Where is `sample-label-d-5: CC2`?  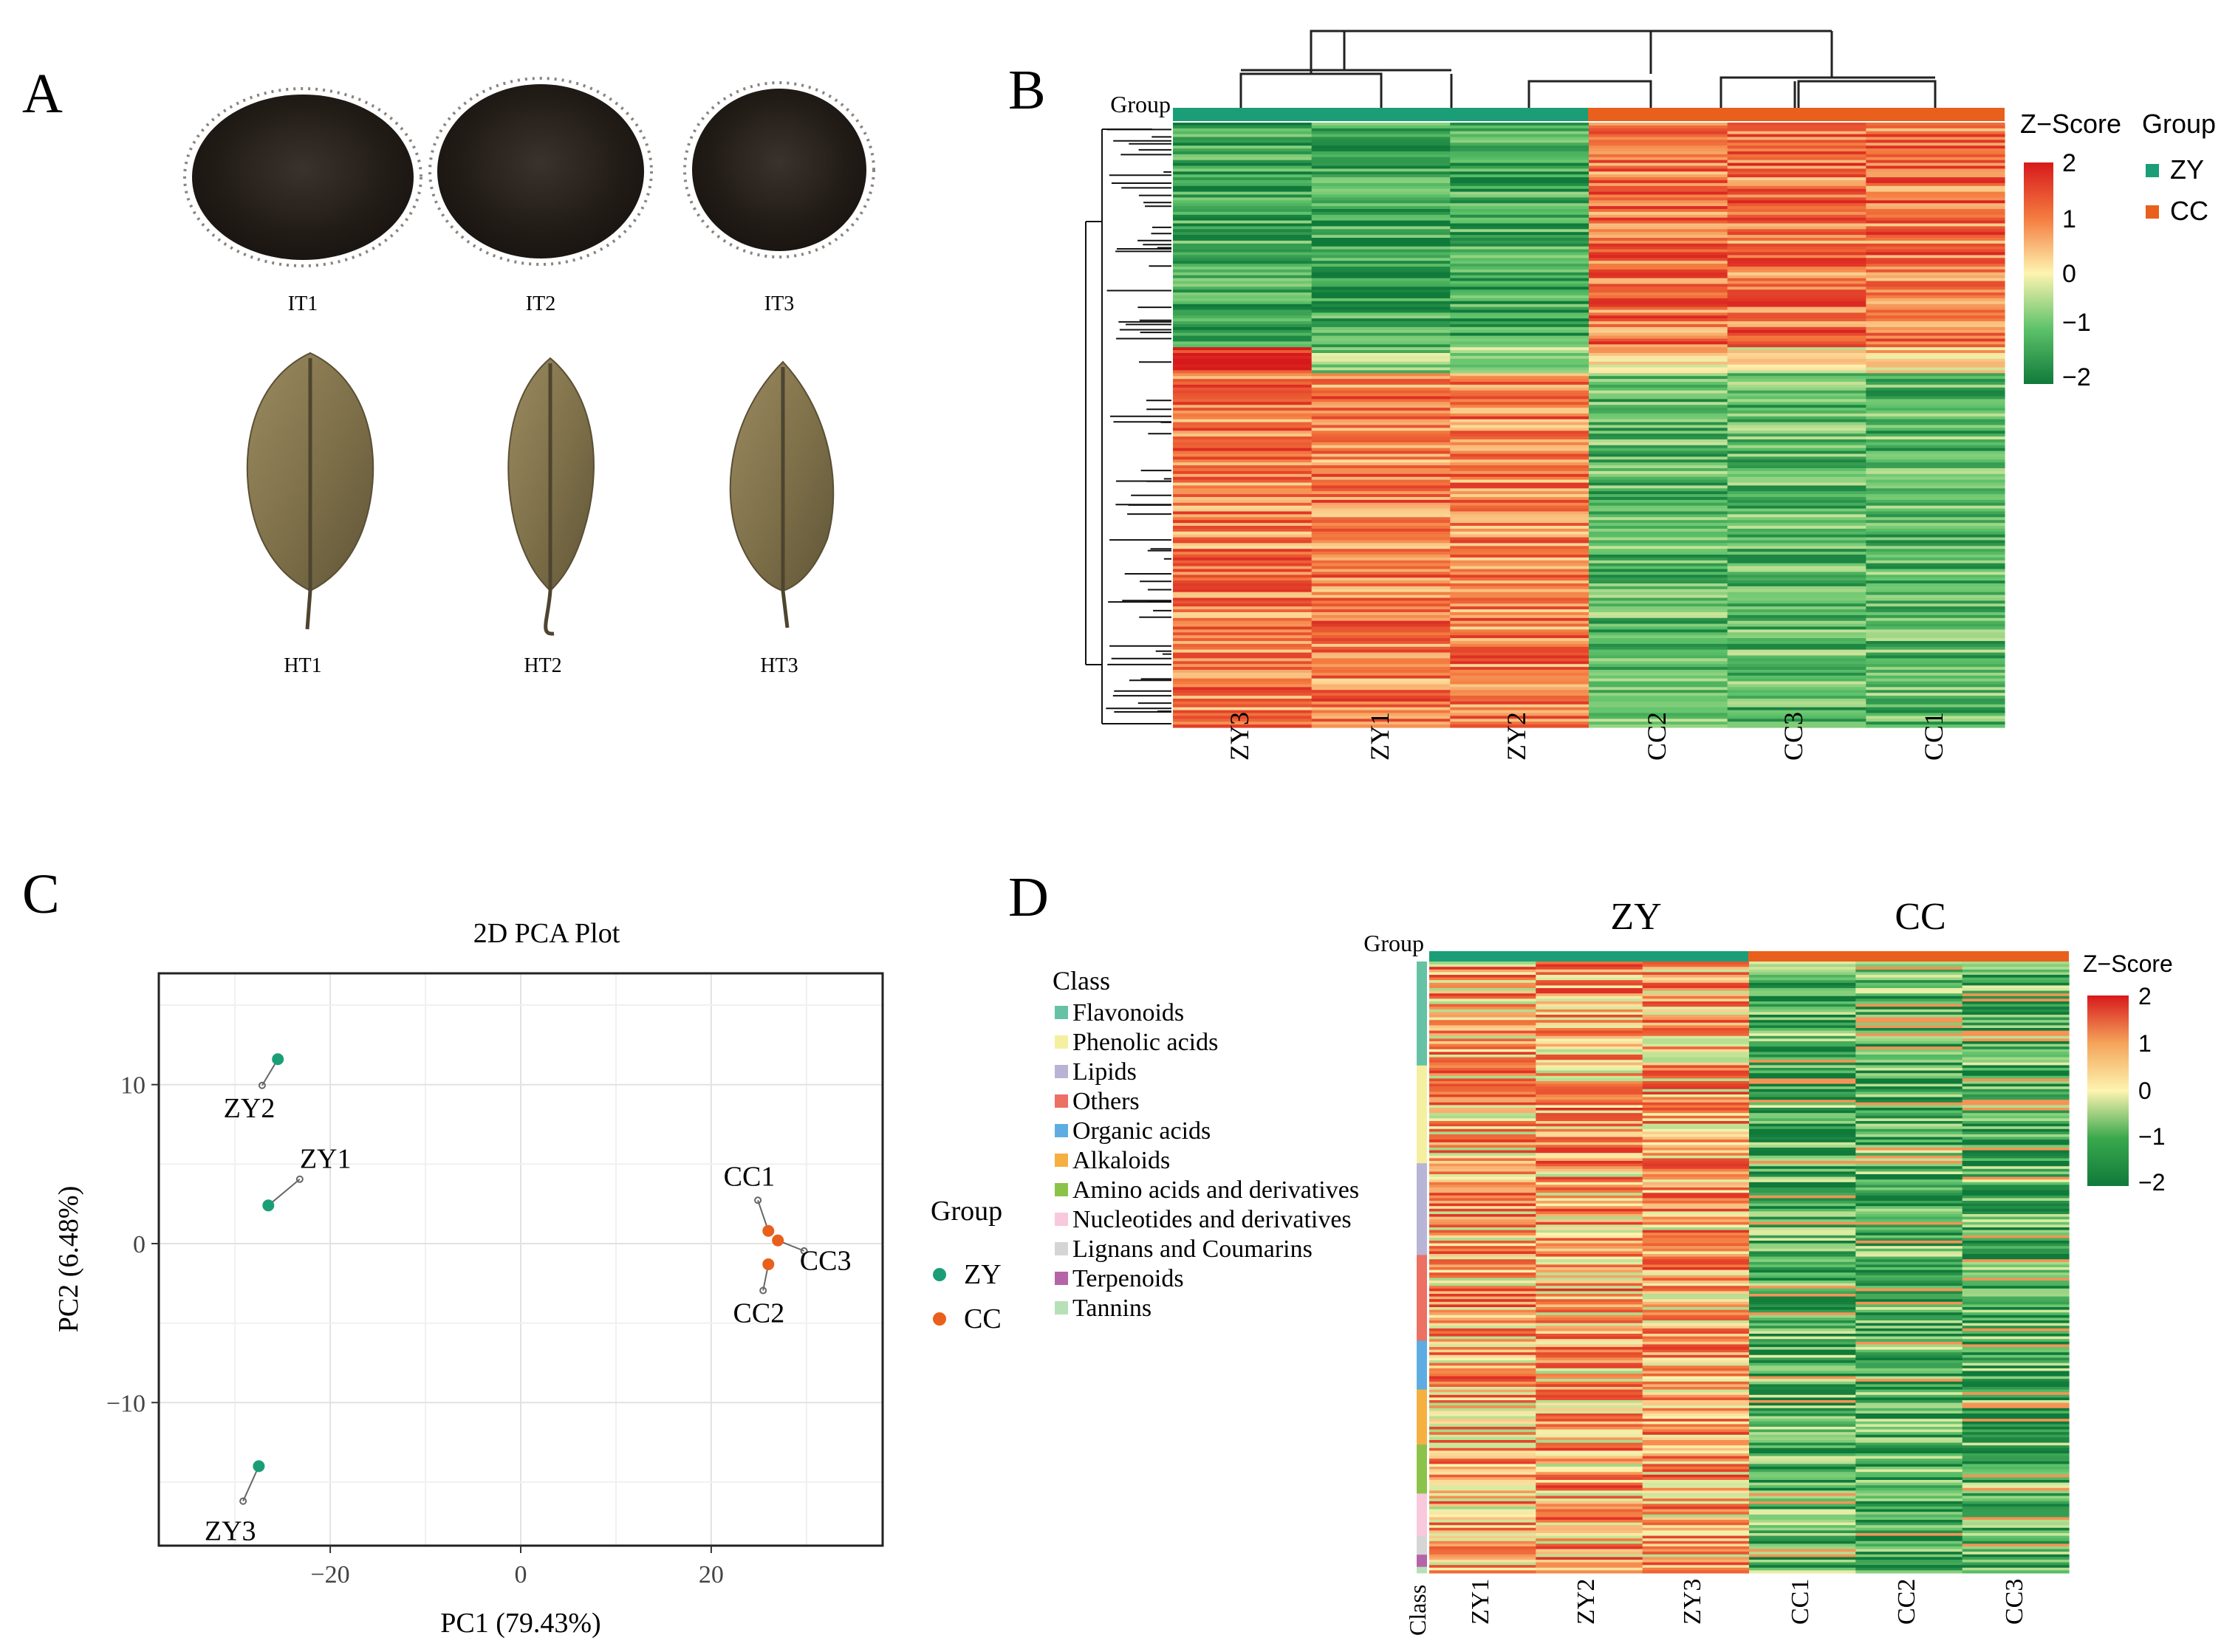 sample-label-d-5: CC2 is located at coordinates (1906, 1602).